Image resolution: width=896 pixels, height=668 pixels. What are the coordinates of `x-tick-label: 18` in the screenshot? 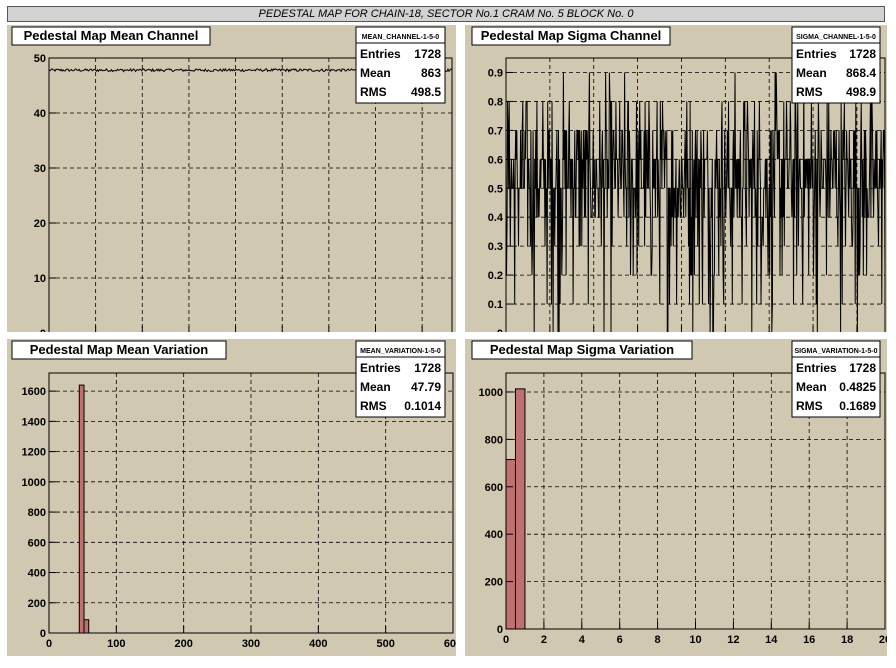 It's located at (847, 640).